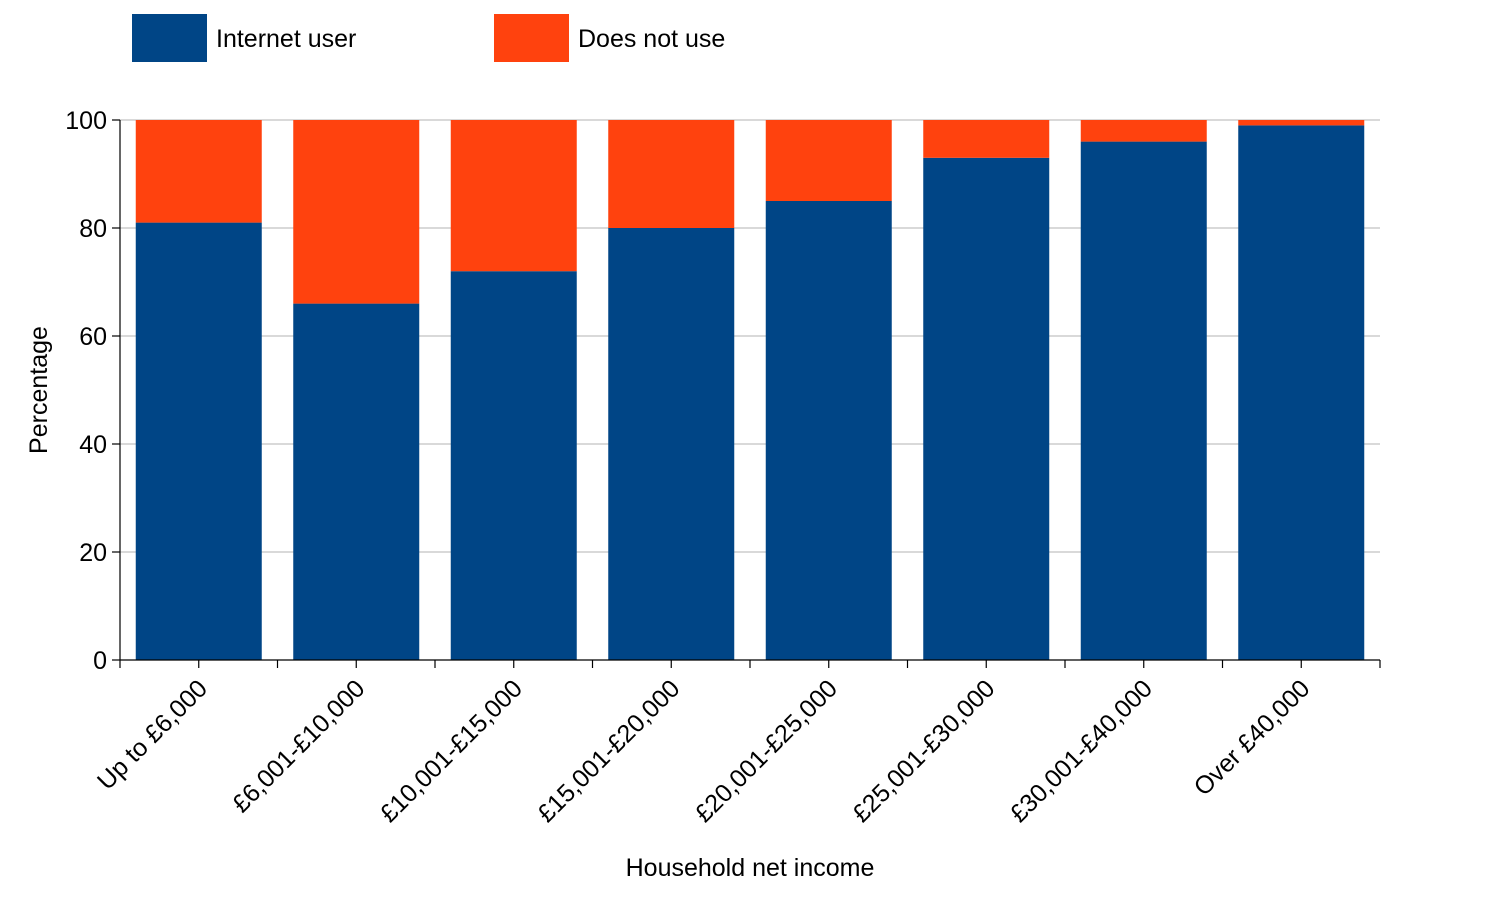 The width and height of the screenshot is (1500, 900). Describe the element at coordinates (766, 750) in the screenshot. I see `x-tick-label: £20,001-£25,000` at that location.